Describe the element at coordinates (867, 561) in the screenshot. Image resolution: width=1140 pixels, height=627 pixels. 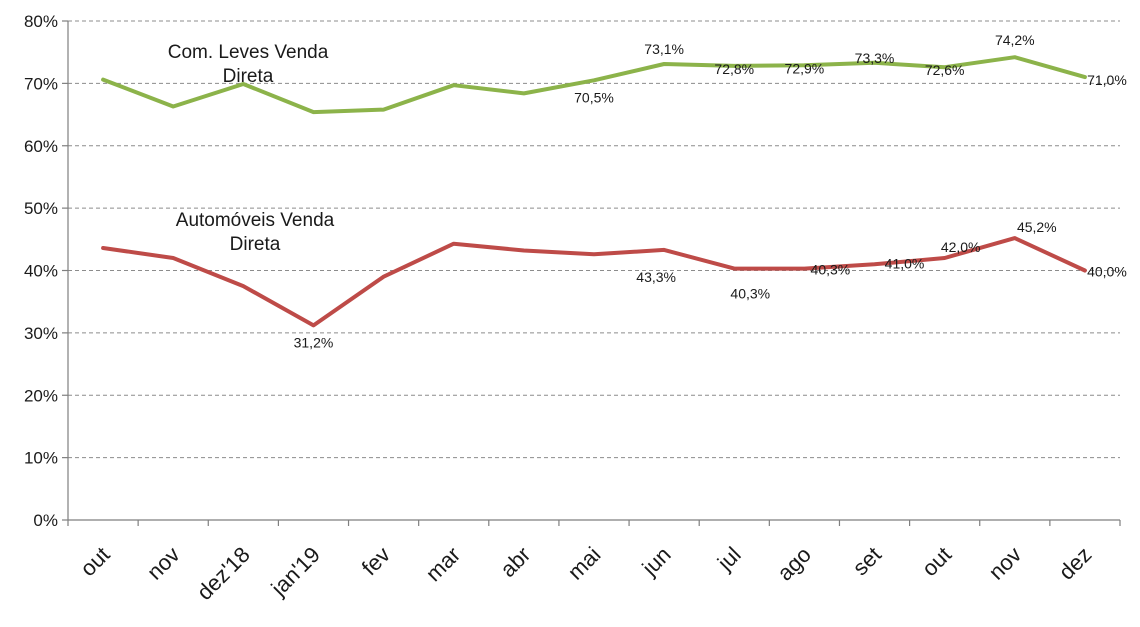
I see `x-tick-label: set` at that location.